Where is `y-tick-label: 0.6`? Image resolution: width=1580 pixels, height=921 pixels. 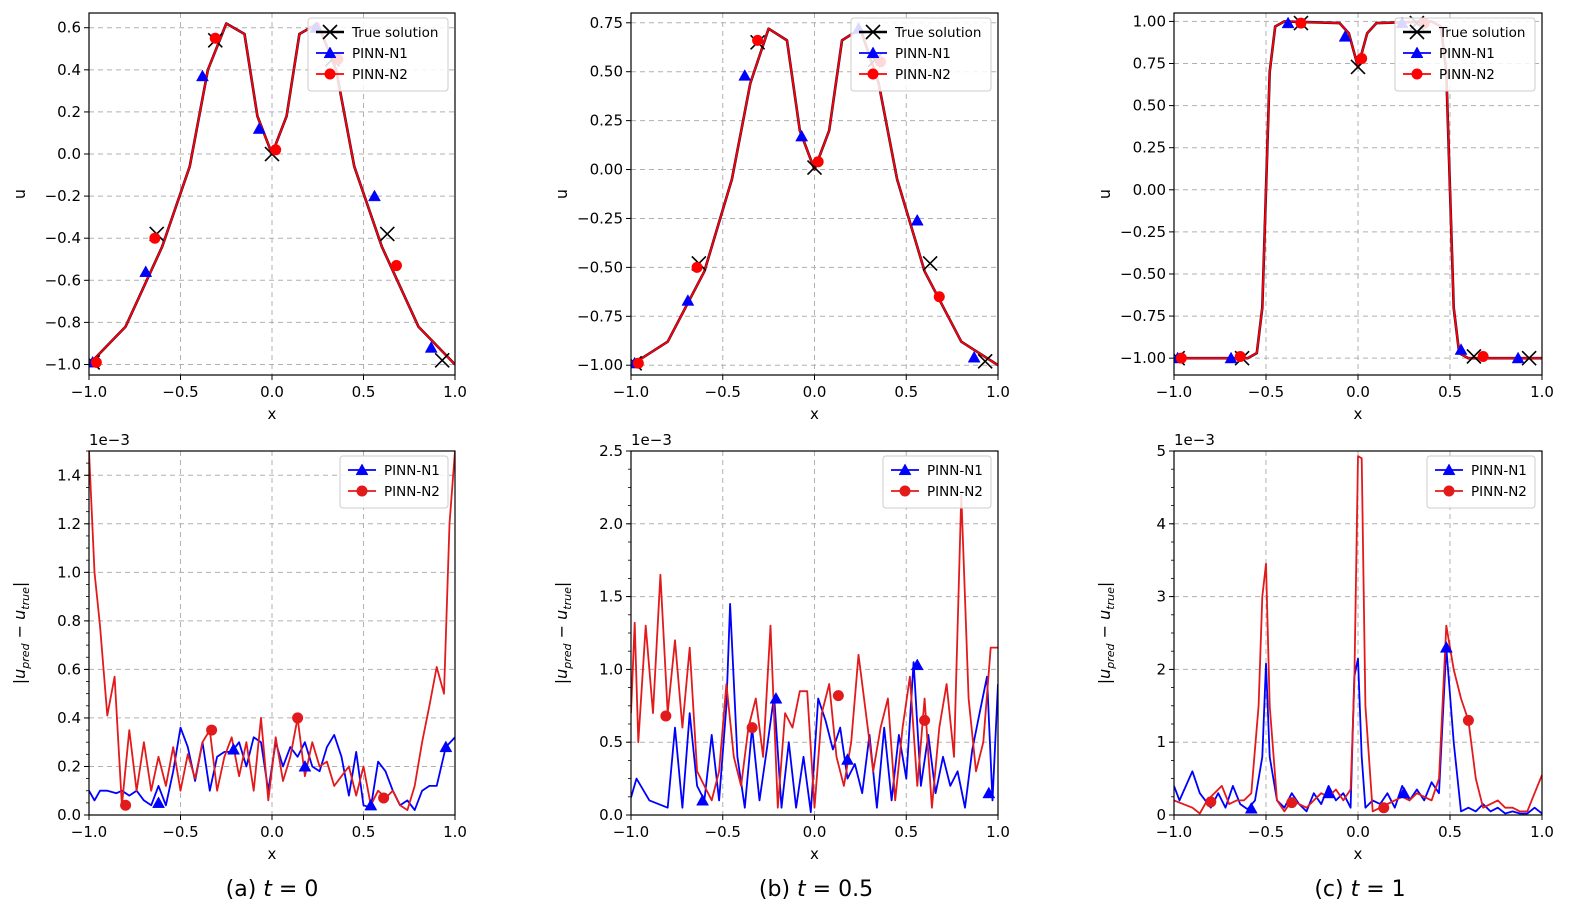 y-tick-label: 0.6 is located at coordinates (69, 669).